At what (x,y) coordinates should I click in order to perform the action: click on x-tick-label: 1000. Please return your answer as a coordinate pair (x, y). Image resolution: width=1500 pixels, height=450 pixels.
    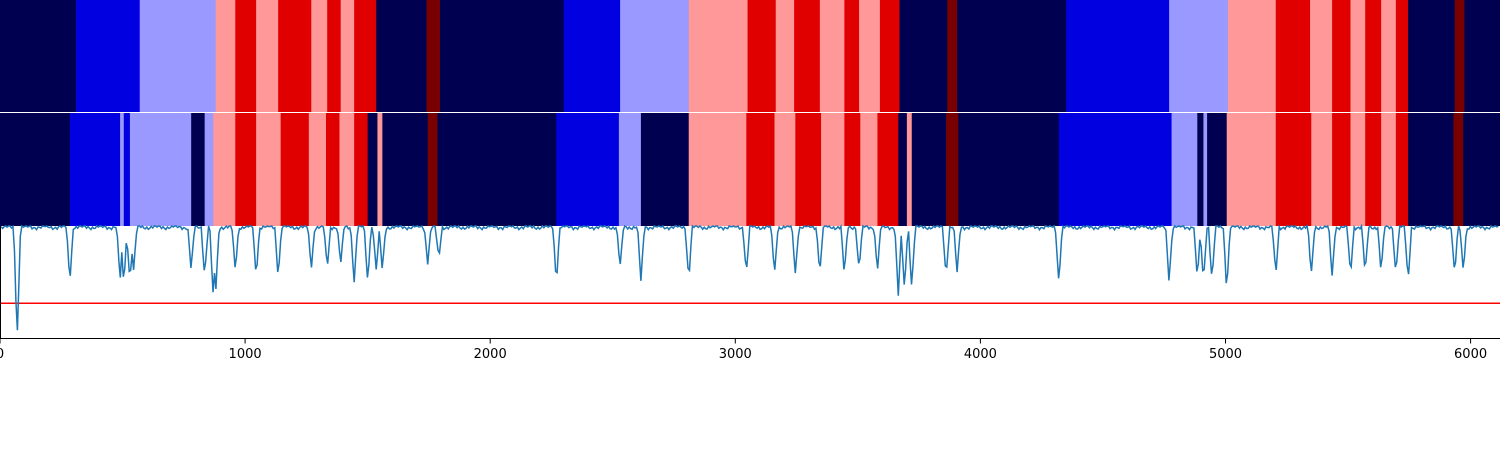
    Looking at the image, I should click on (245, 354).